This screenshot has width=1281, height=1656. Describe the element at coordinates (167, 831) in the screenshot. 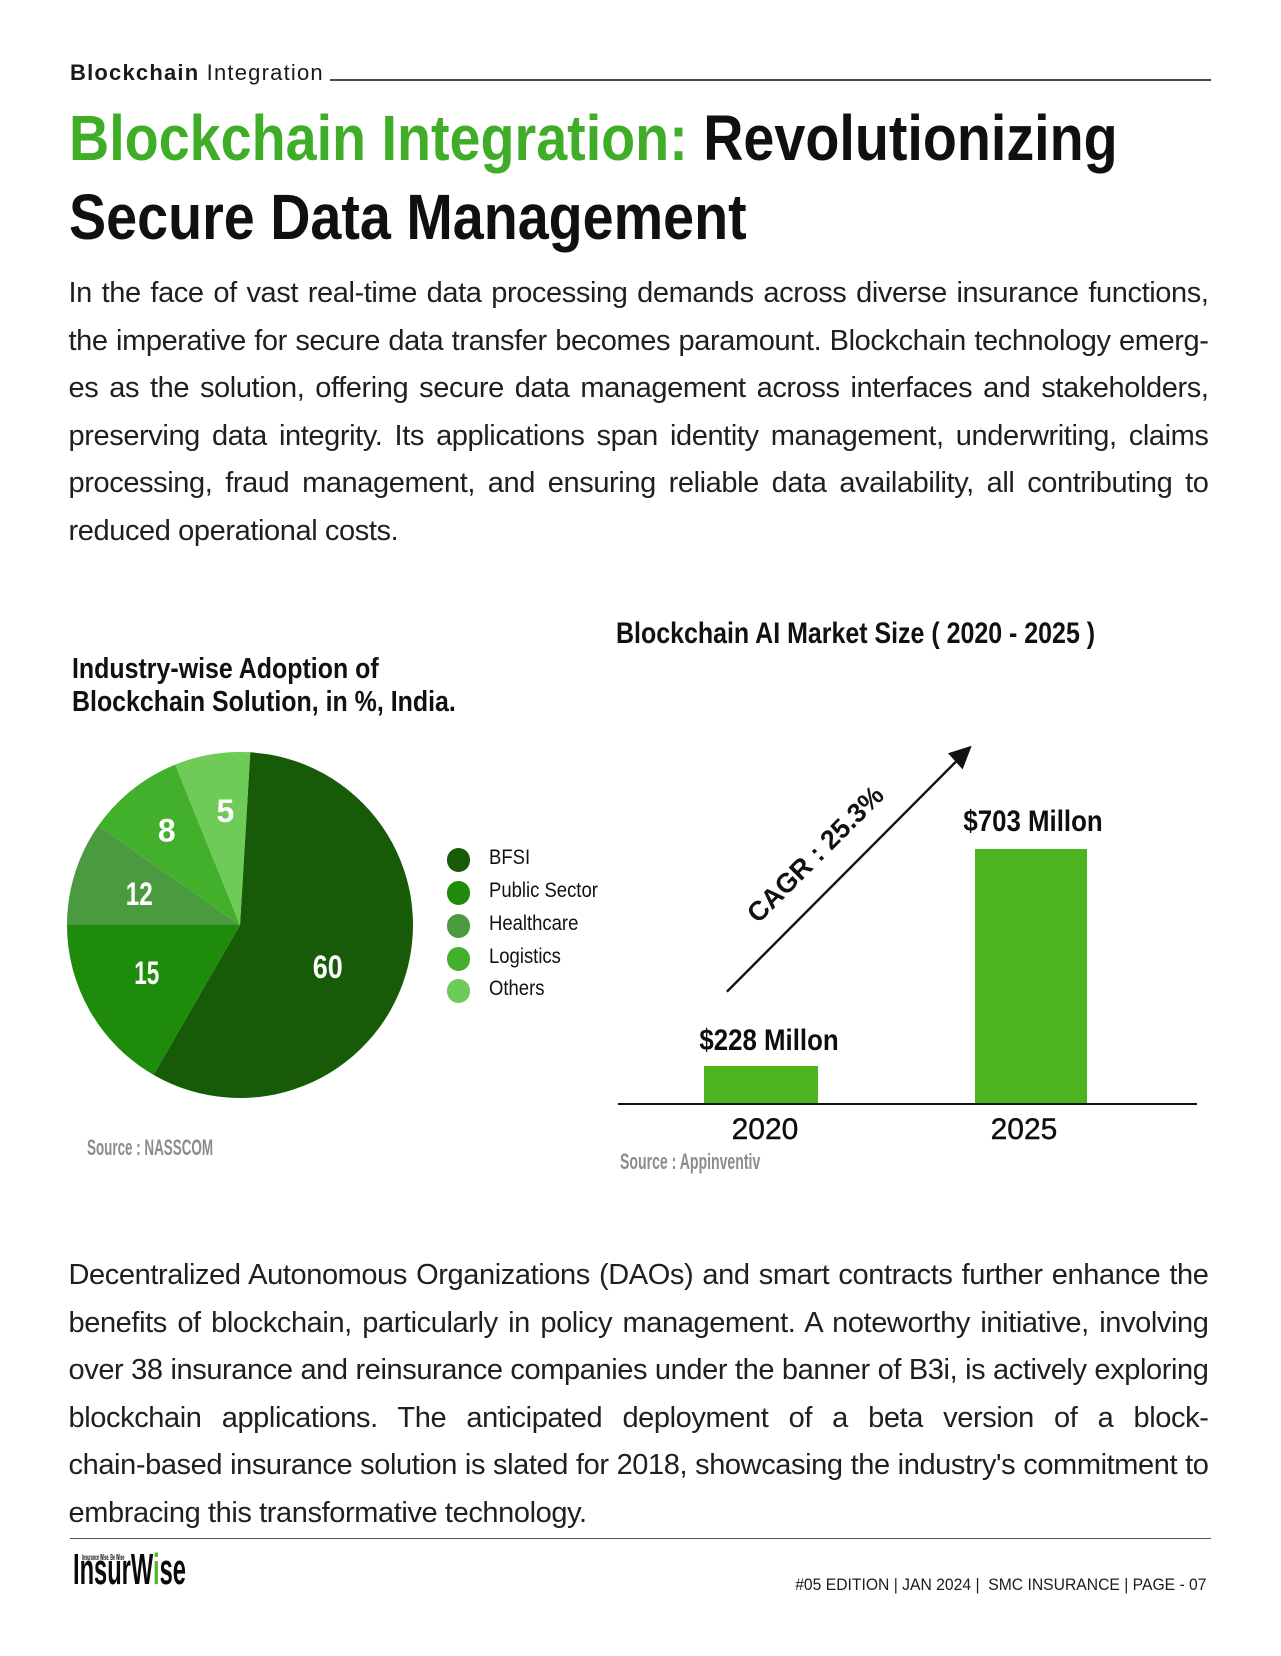

I see `svg-text: 8` at that location.